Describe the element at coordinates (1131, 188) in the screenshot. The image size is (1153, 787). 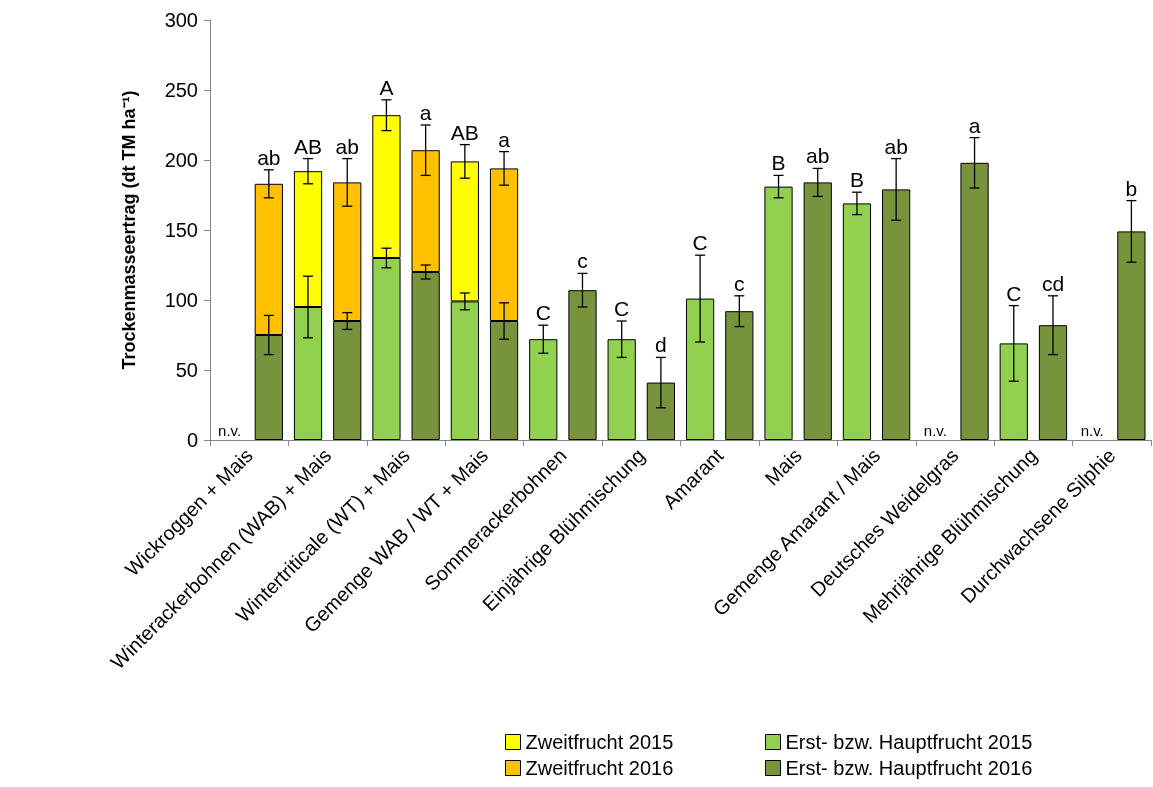
I see `annotation: b` at that location.